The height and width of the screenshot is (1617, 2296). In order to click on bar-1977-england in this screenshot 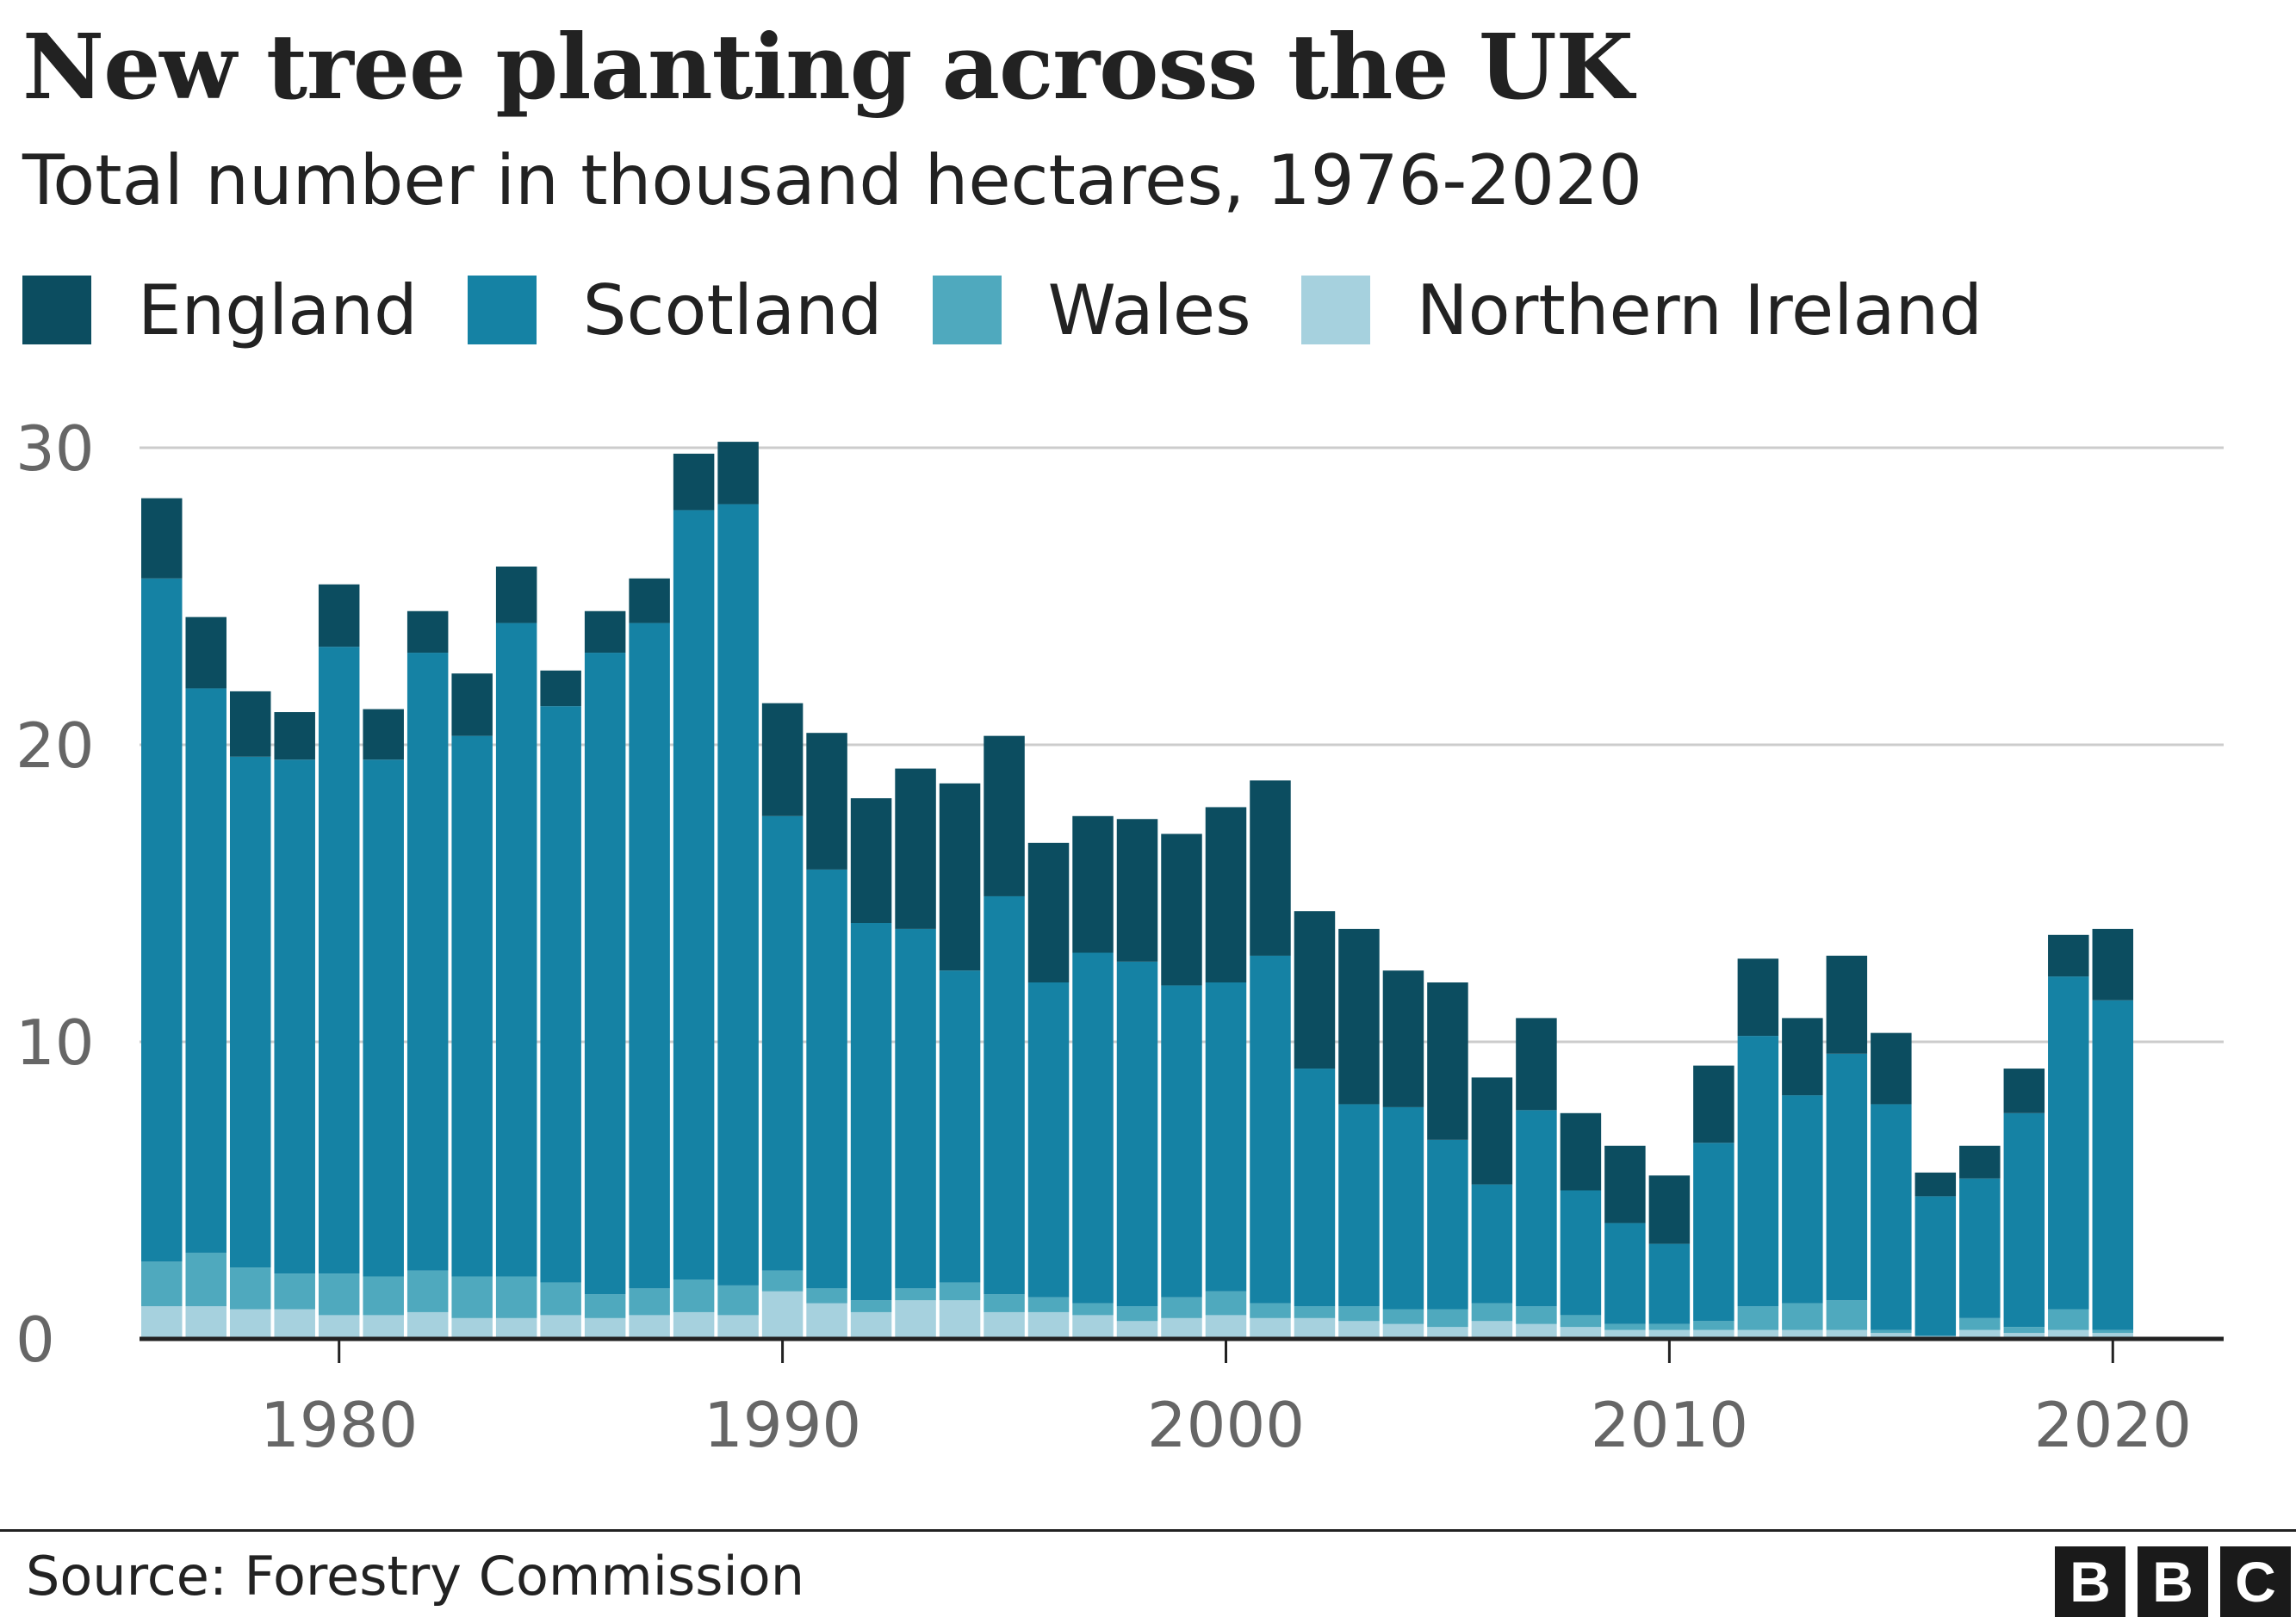, I will do `click(205, 653)`.